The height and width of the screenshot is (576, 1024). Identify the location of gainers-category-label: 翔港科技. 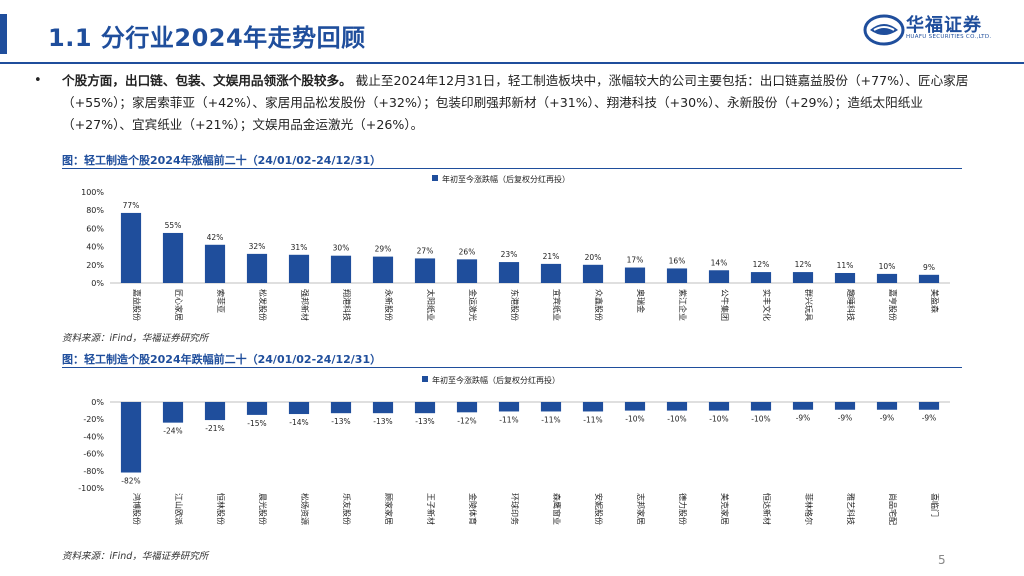
(347, 305).